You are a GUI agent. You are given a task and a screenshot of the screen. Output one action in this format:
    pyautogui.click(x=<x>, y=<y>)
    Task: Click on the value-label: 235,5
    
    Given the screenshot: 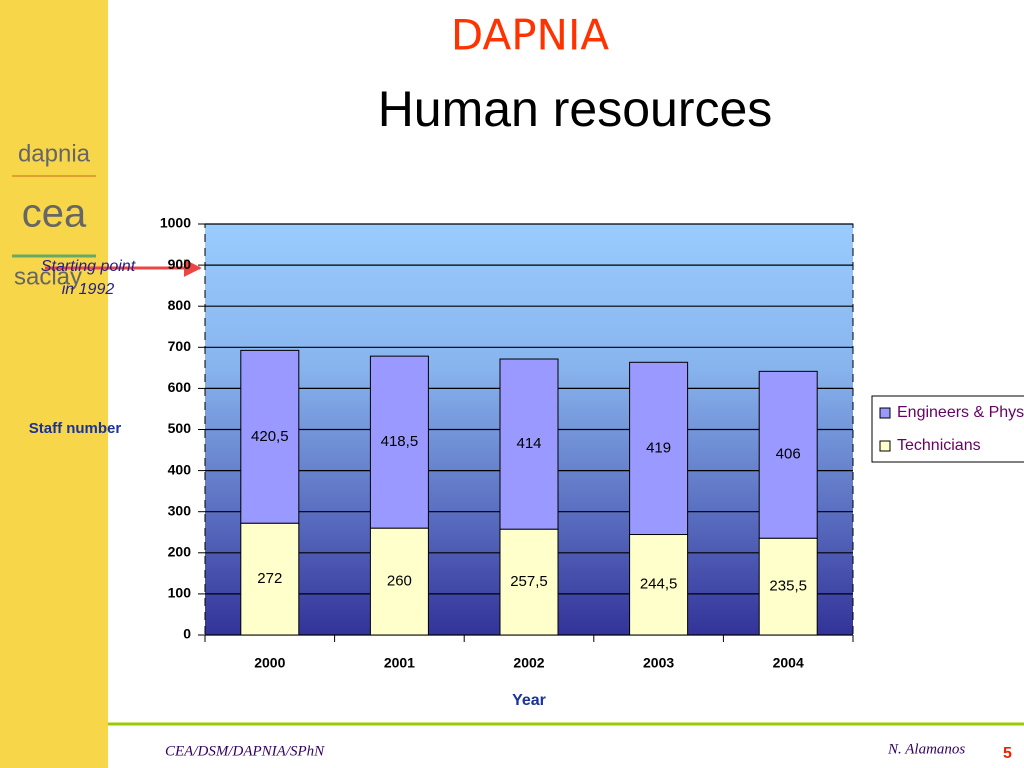 What is the action you would take?
    pyautogui.click(x=788, y=586)
    